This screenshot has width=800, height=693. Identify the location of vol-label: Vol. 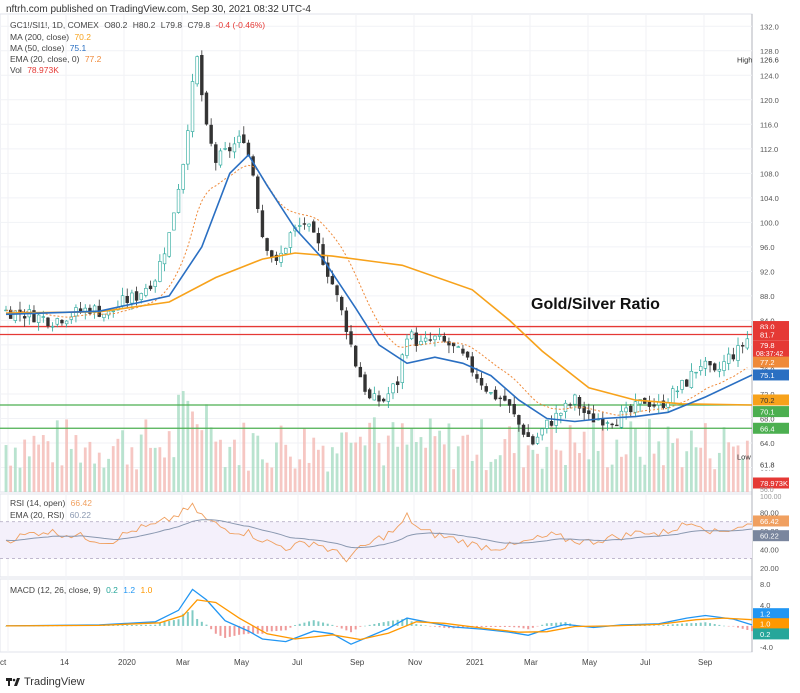
(16, 70).